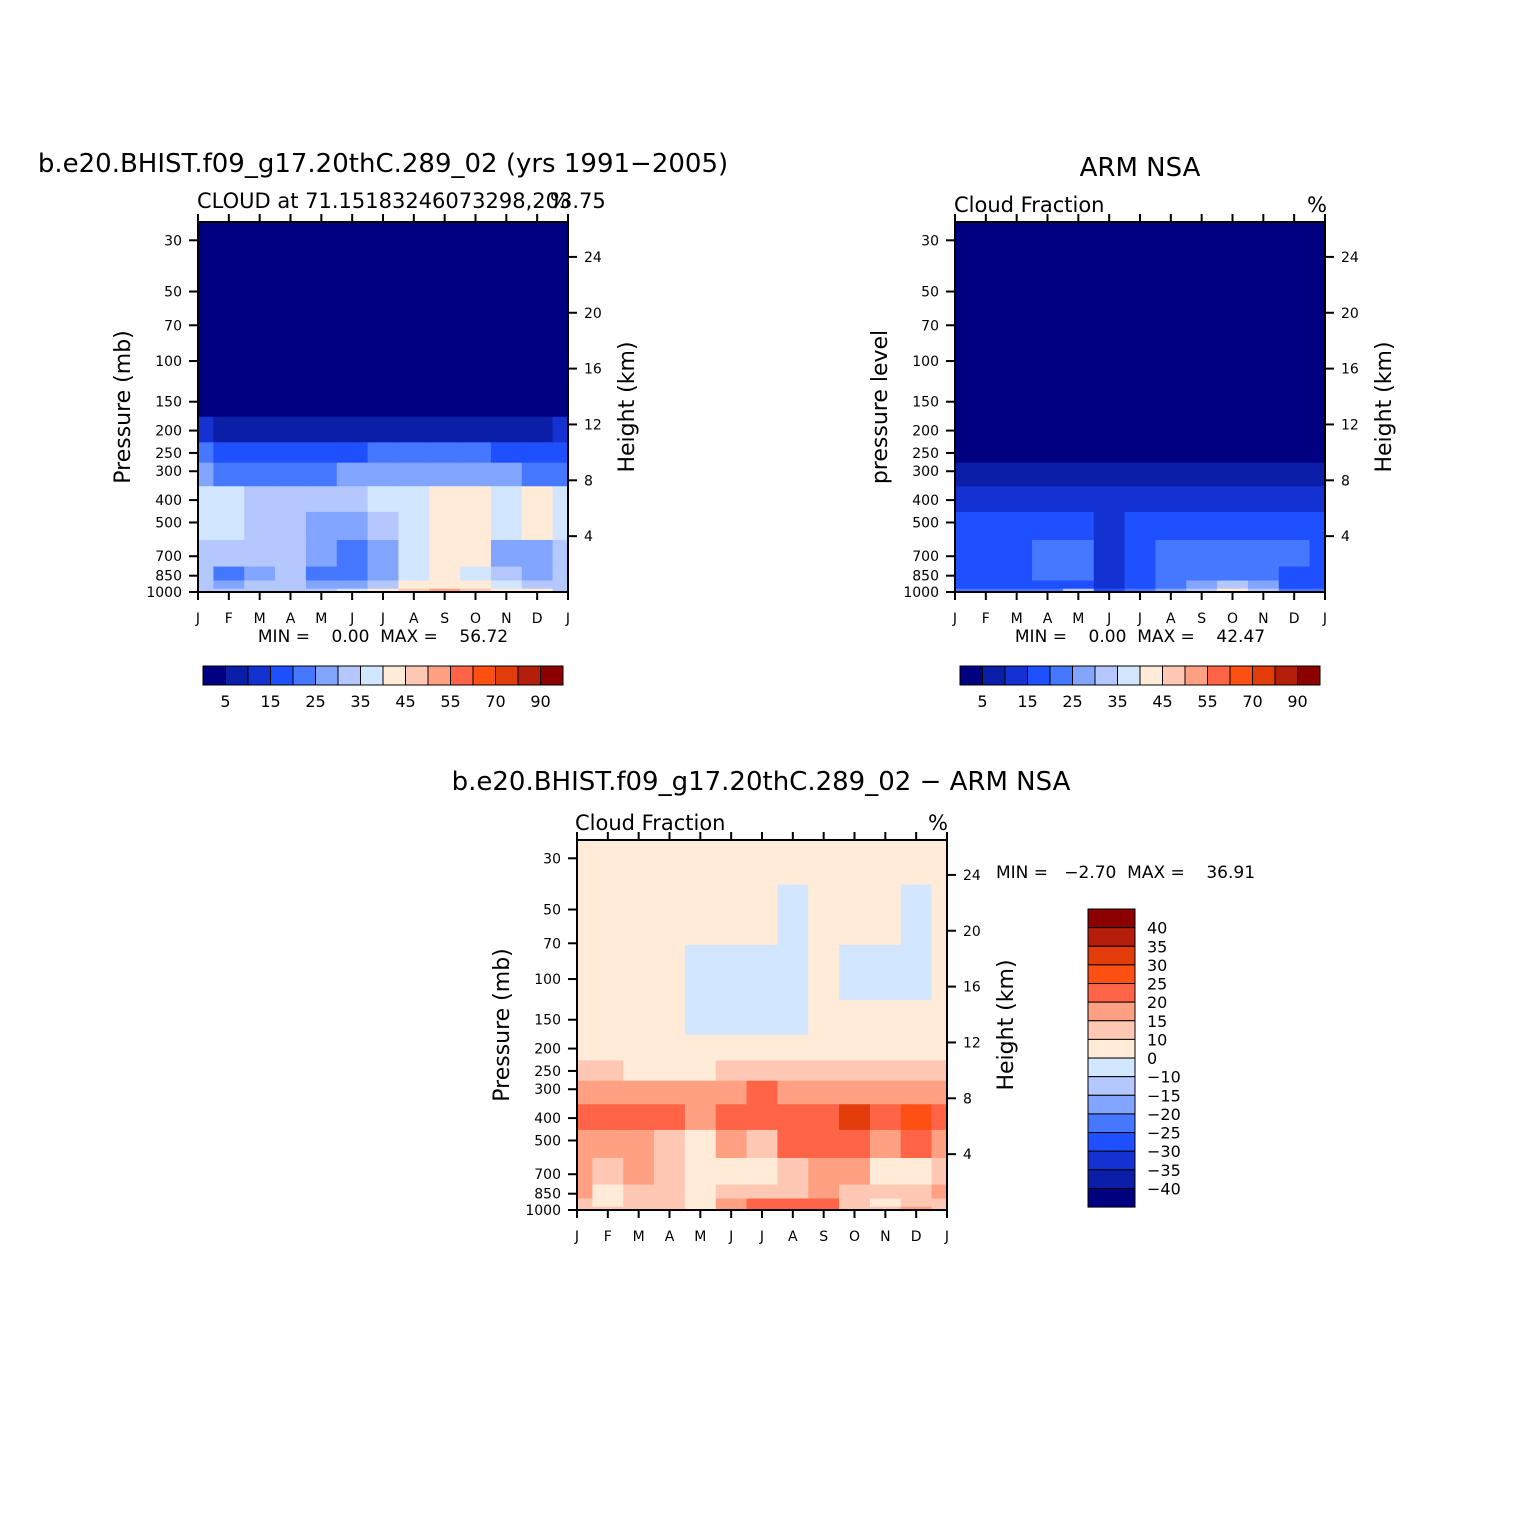 This screenshot has height=1529, width=1524. What do you see at coordinates (921, 593) in the screenshot?
I see `pressure-tick-label: 1000` at bounding box center [921, 593].